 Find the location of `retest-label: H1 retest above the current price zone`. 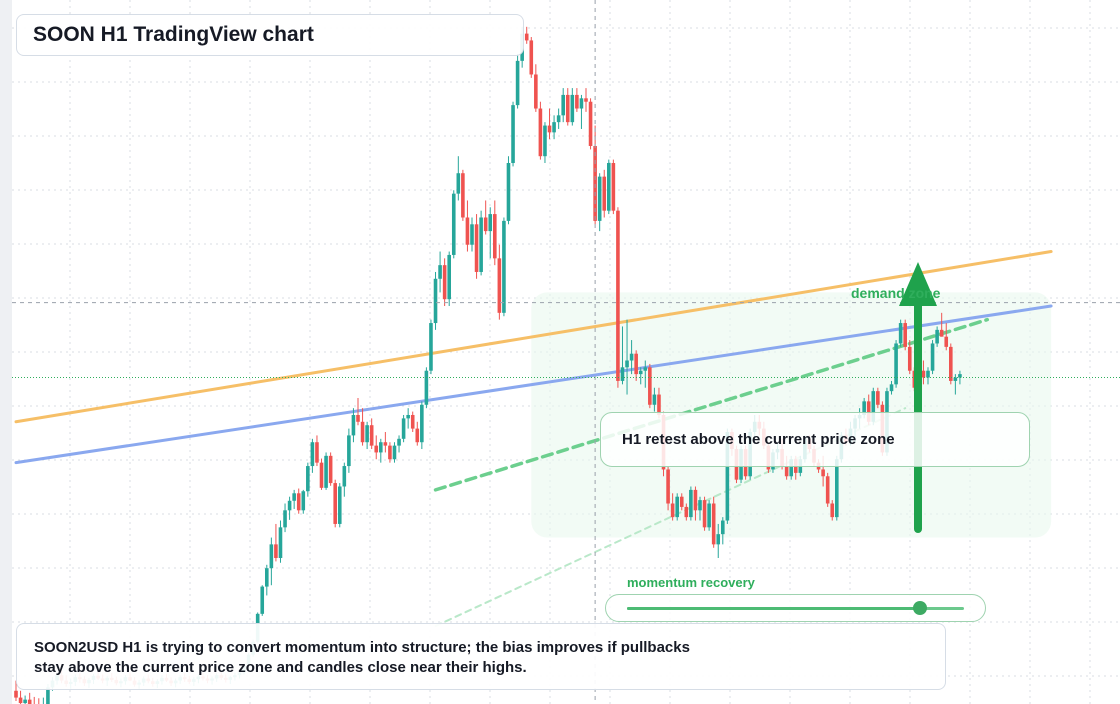

retest-label: H1 retest above the current price zone is located at coordinates (758, 439).